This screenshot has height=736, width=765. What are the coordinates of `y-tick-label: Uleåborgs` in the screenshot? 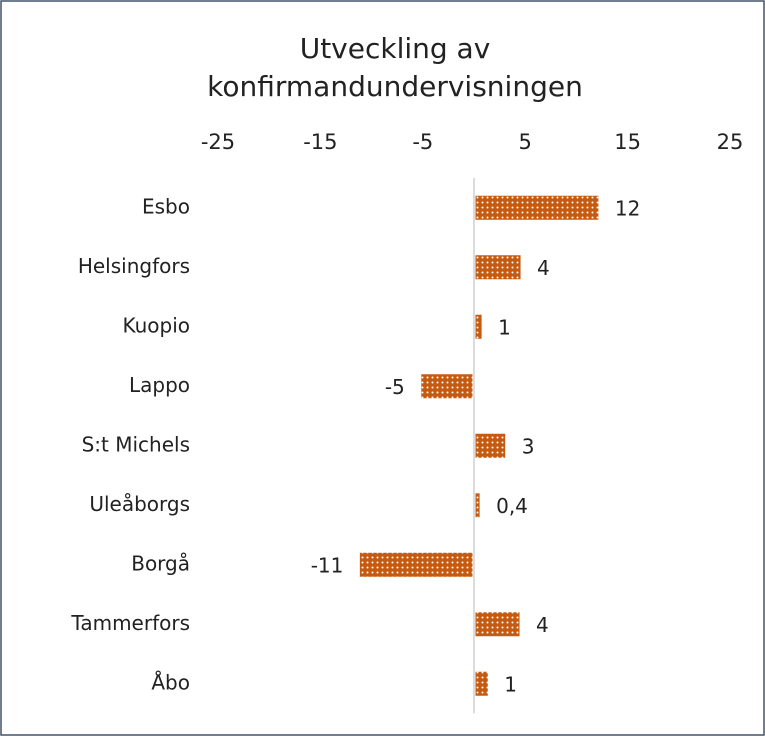 It's located at (139, 504).